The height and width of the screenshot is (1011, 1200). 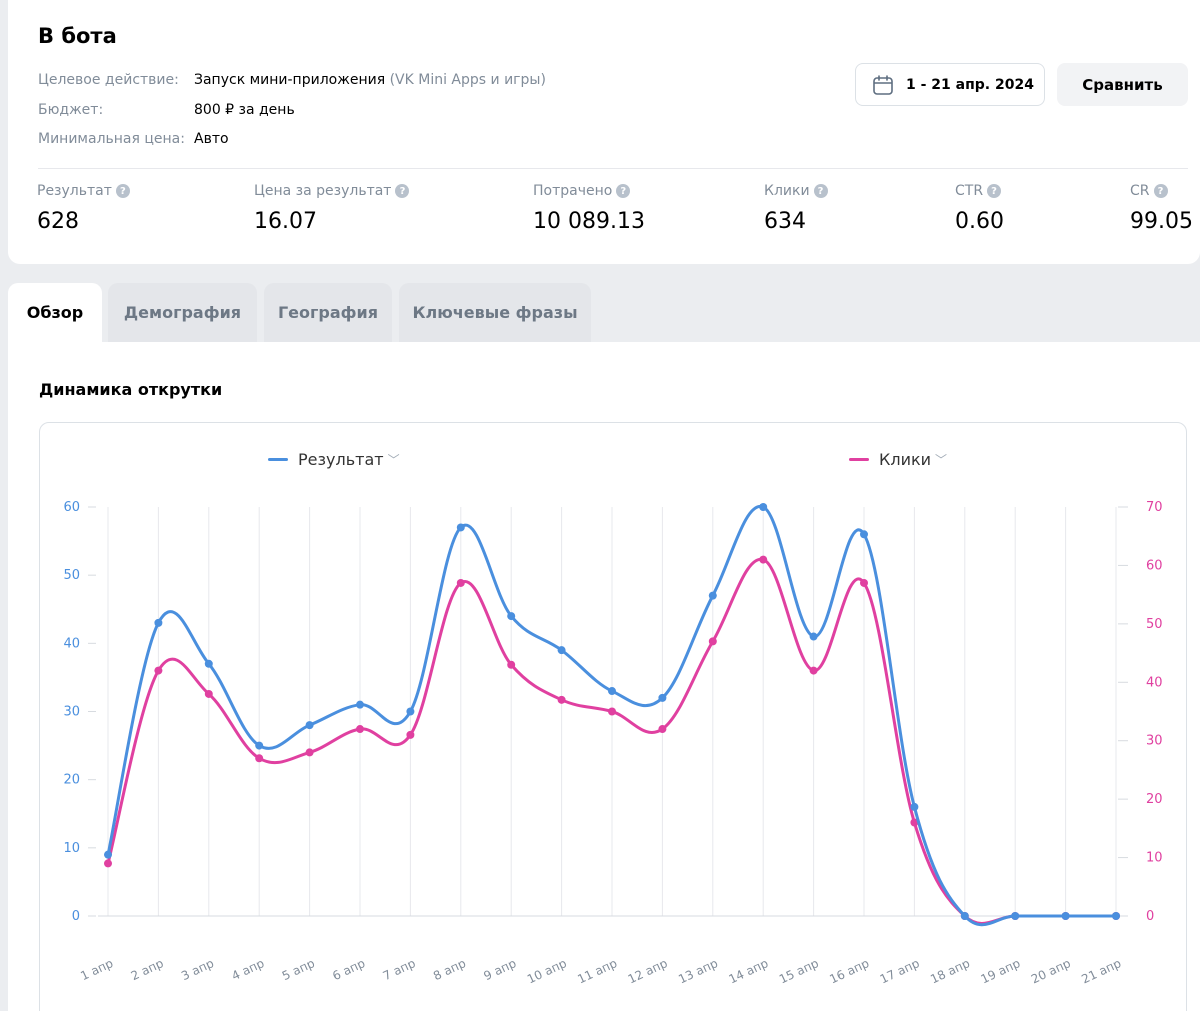 What do you see at coordinates (244, 110) in the screenshot?
I see `info-value: 800 ₽ за день` at bounding box center [244, 110].